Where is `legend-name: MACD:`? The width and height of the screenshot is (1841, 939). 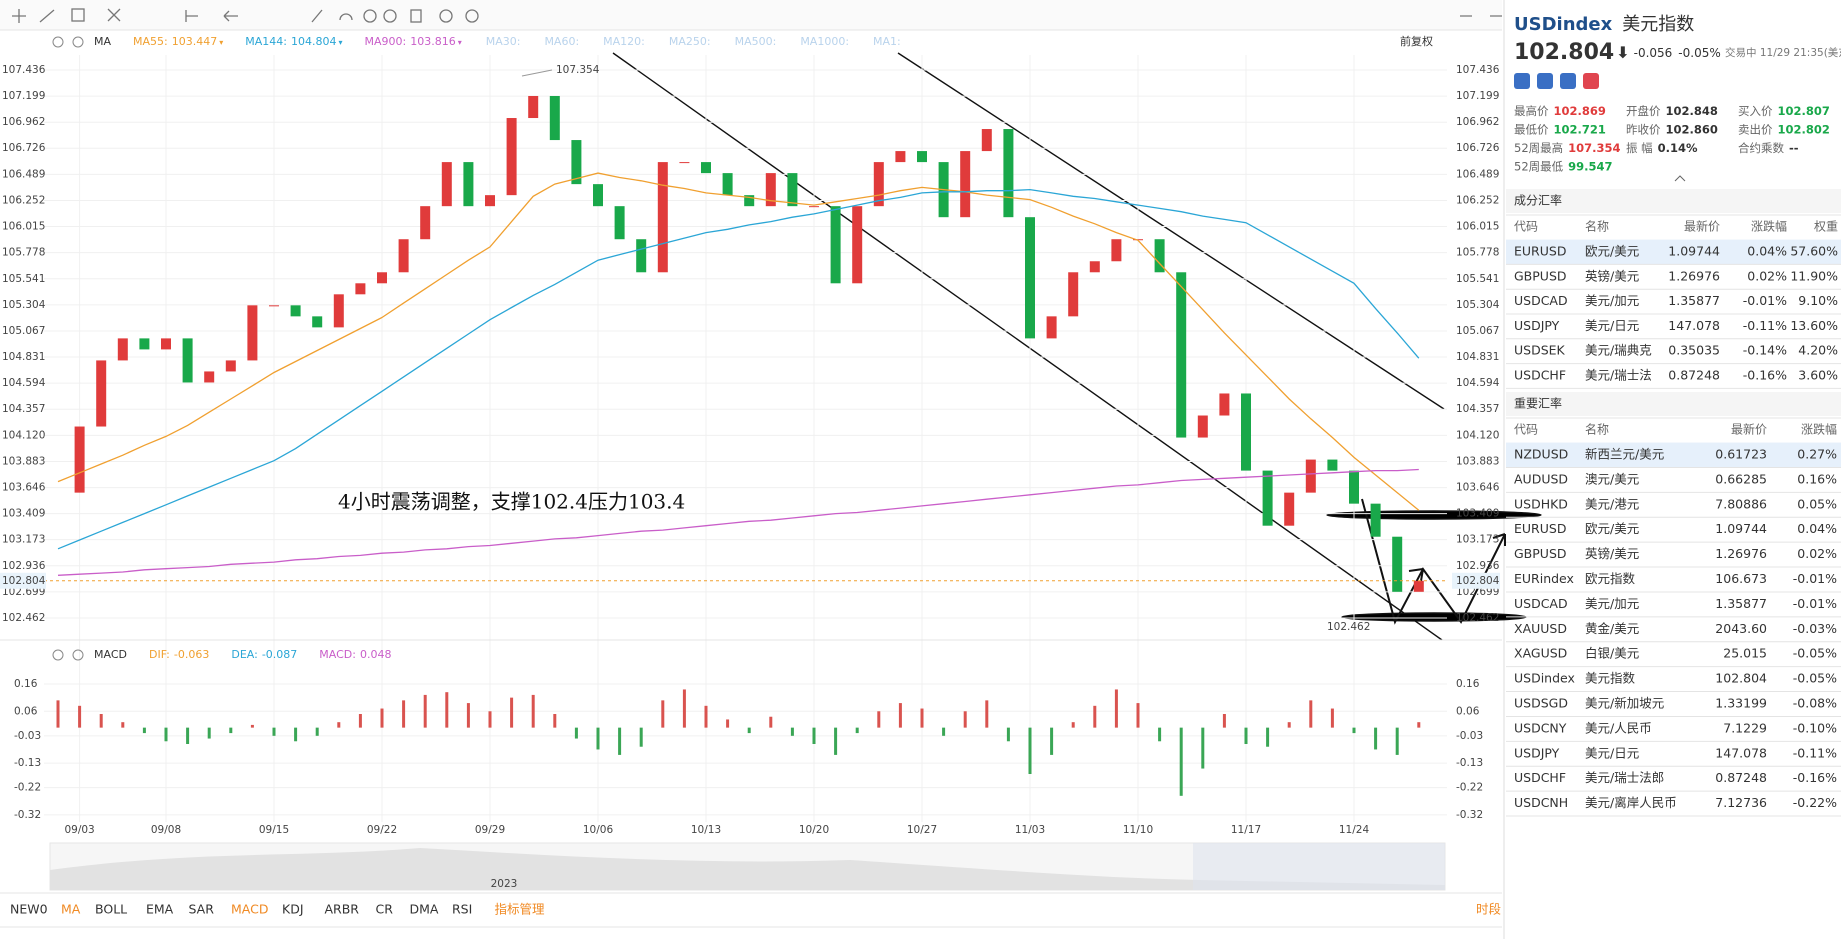
legend-name: MACD: is located at coordinates (337, 654).